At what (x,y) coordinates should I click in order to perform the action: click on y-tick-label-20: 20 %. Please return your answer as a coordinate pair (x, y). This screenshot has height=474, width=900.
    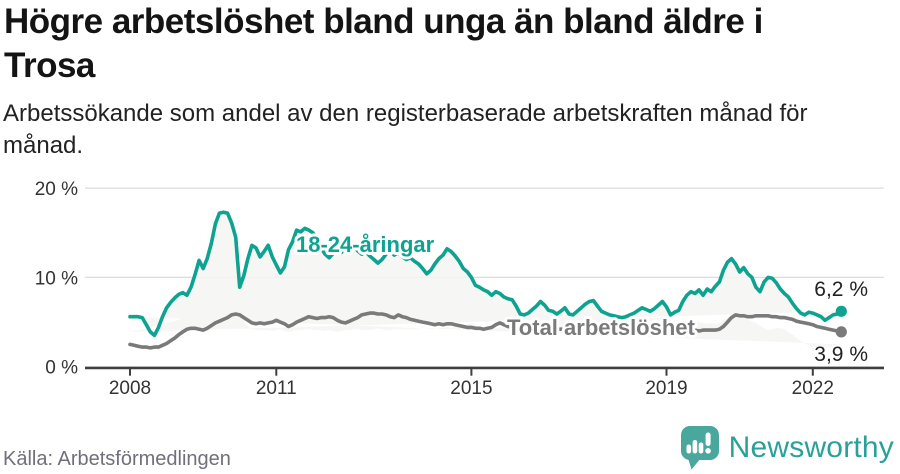
    Looking at the image, I should click on (56, 189).